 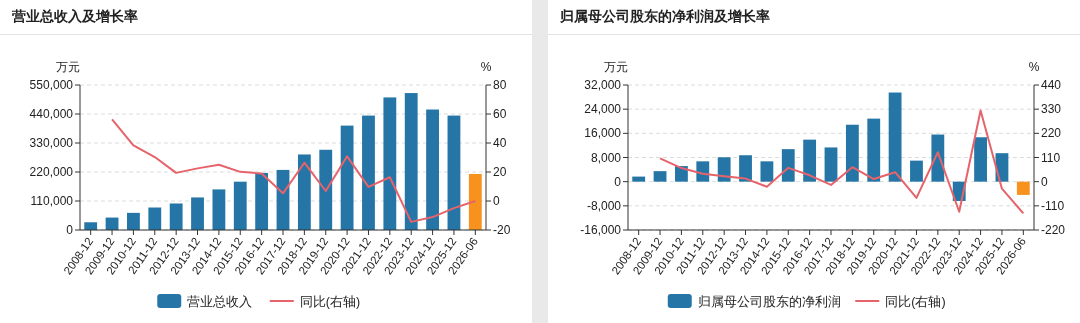 What do you see at coordinates (51, 172) in the screenshot?
I see `y-tick-label: 220,000` at bounding box center [51, 172].